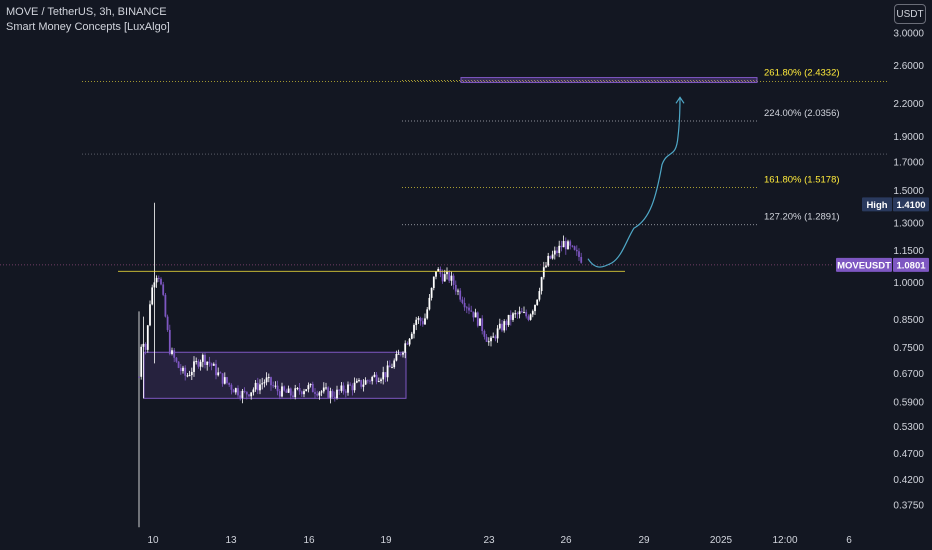 The width and height of the screenshot is (932, 550). I want to click on projection-arrow-icon, so click(680, 100).